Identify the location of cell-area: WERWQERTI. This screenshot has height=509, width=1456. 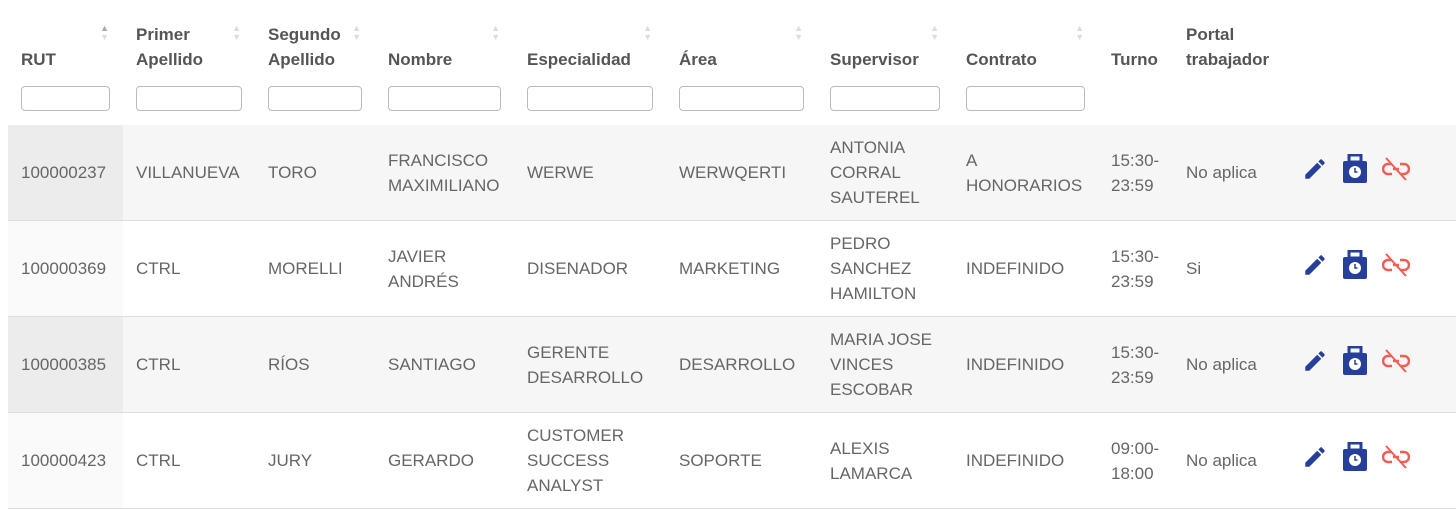
(741, 173).